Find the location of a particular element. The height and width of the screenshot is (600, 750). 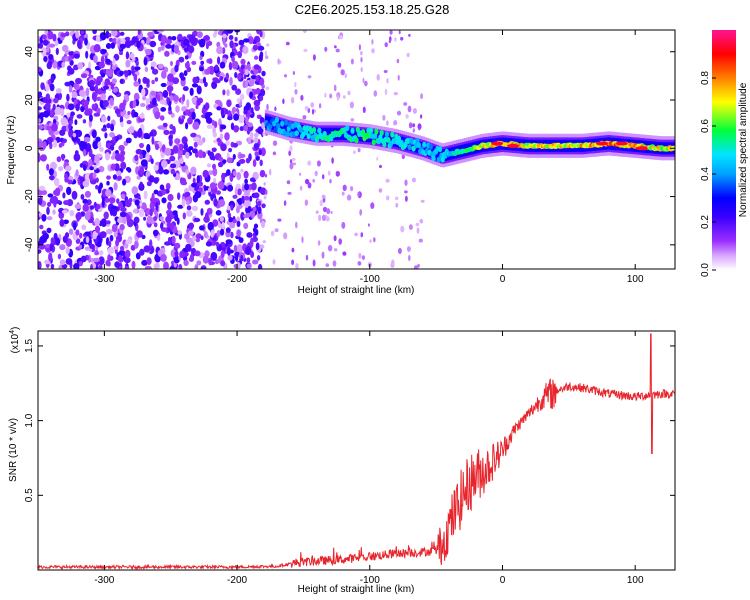

signal-hotspot is located at coordinates (513, 145).